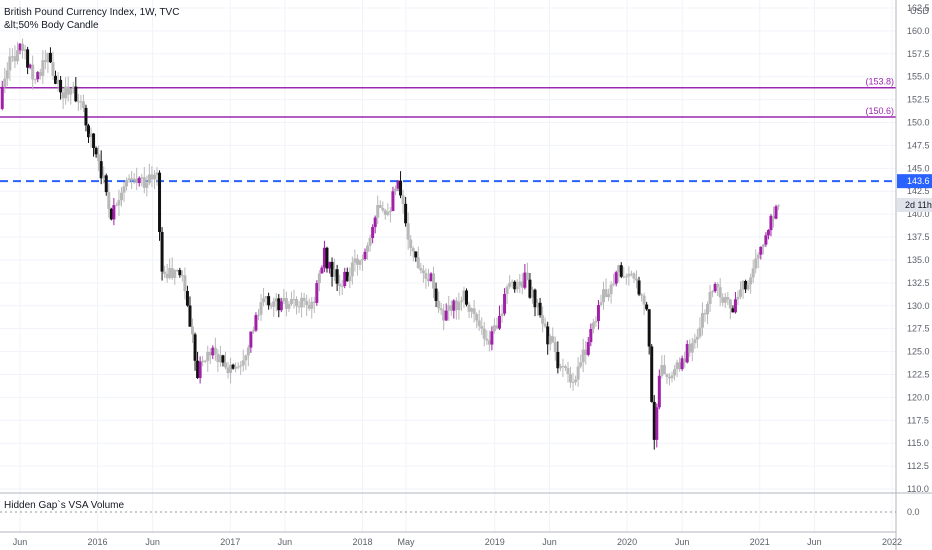 The height and width of the screenshot is (550, 932). Describe the element at coordinates (918, 352) in the screenshot. I see `price-tick-label: 125.0` at that location.